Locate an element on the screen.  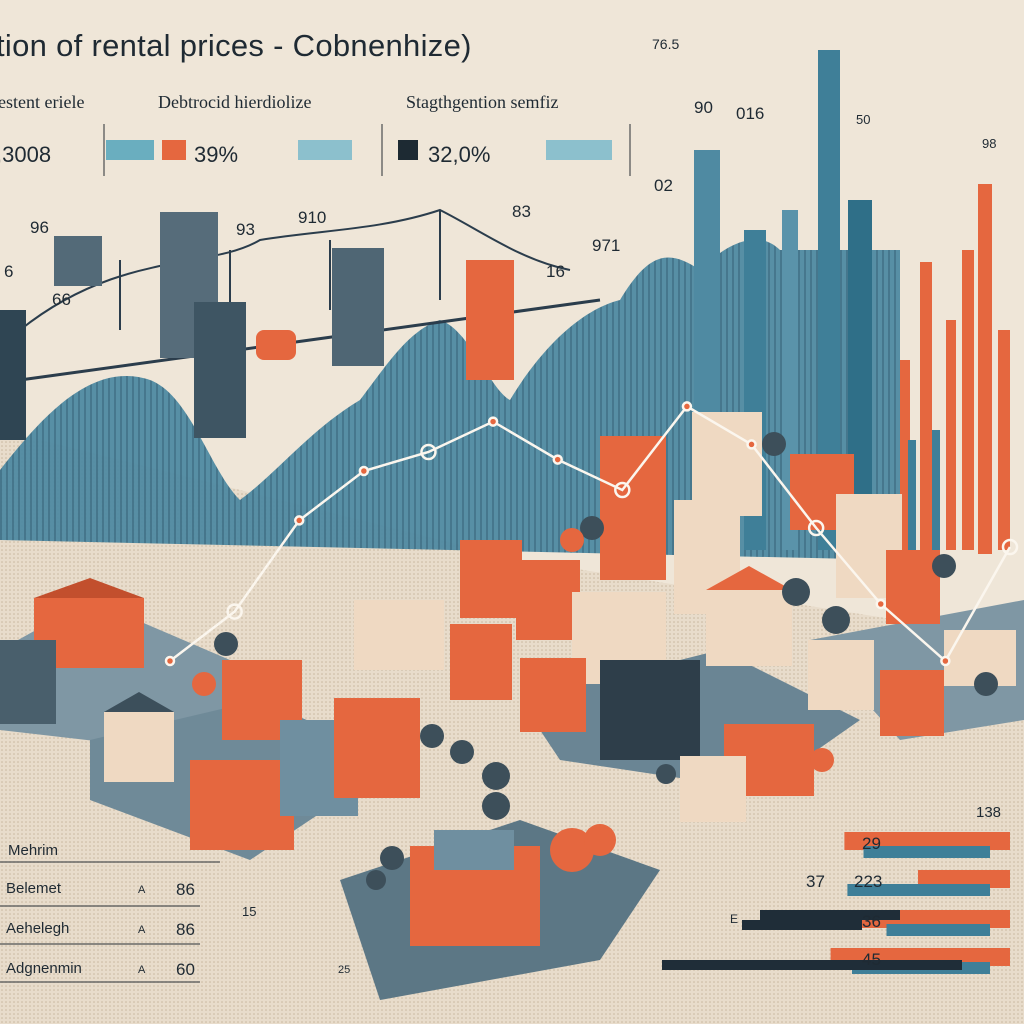
scatter-label: 02 is located at coordinates (663, 185).